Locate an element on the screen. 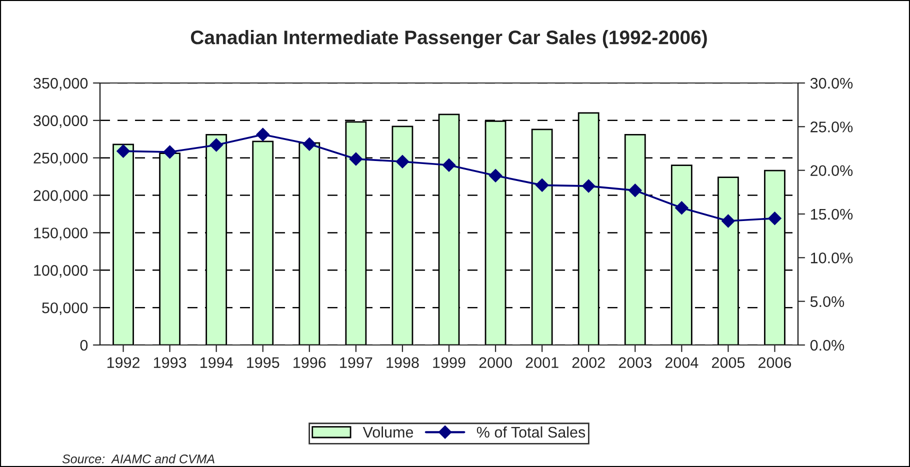 This screenshot has height=467, width=910. legend-label: % of Total Sales is located at coordinates (531, 432).